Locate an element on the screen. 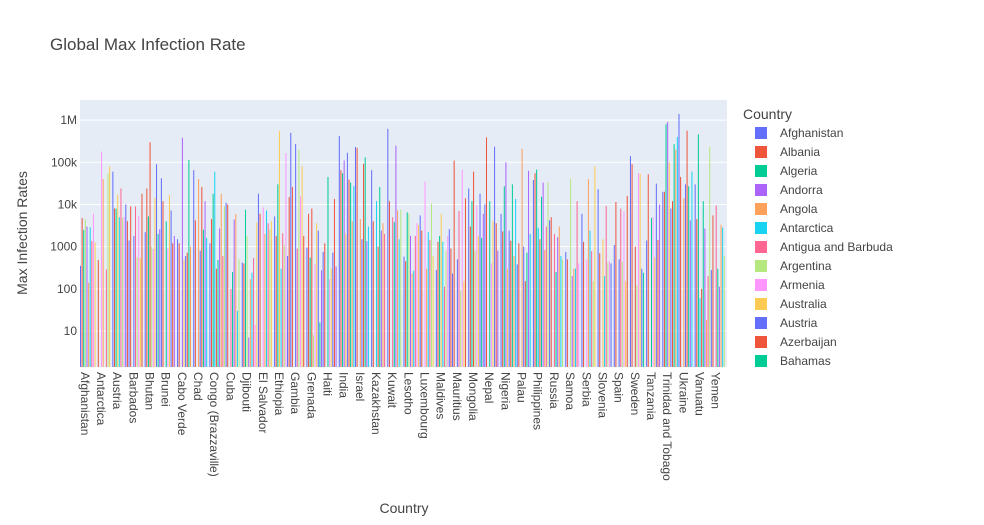 The height and width of the screenshot is (525, 984). legend-item-label: Algeria is located at coordinates (799, 171).